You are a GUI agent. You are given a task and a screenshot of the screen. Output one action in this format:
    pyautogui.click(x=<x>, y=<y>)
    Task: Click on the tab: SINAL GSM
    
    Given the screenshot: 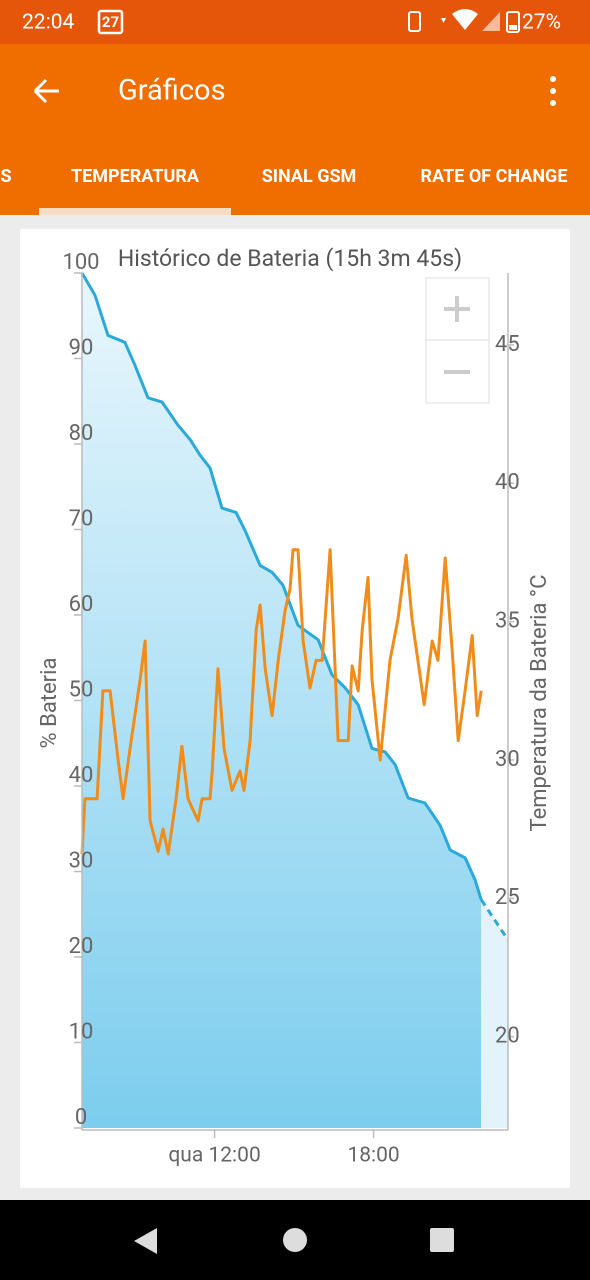 What is the action you would take?
    pyautogui.click(x=309, y=176)
    